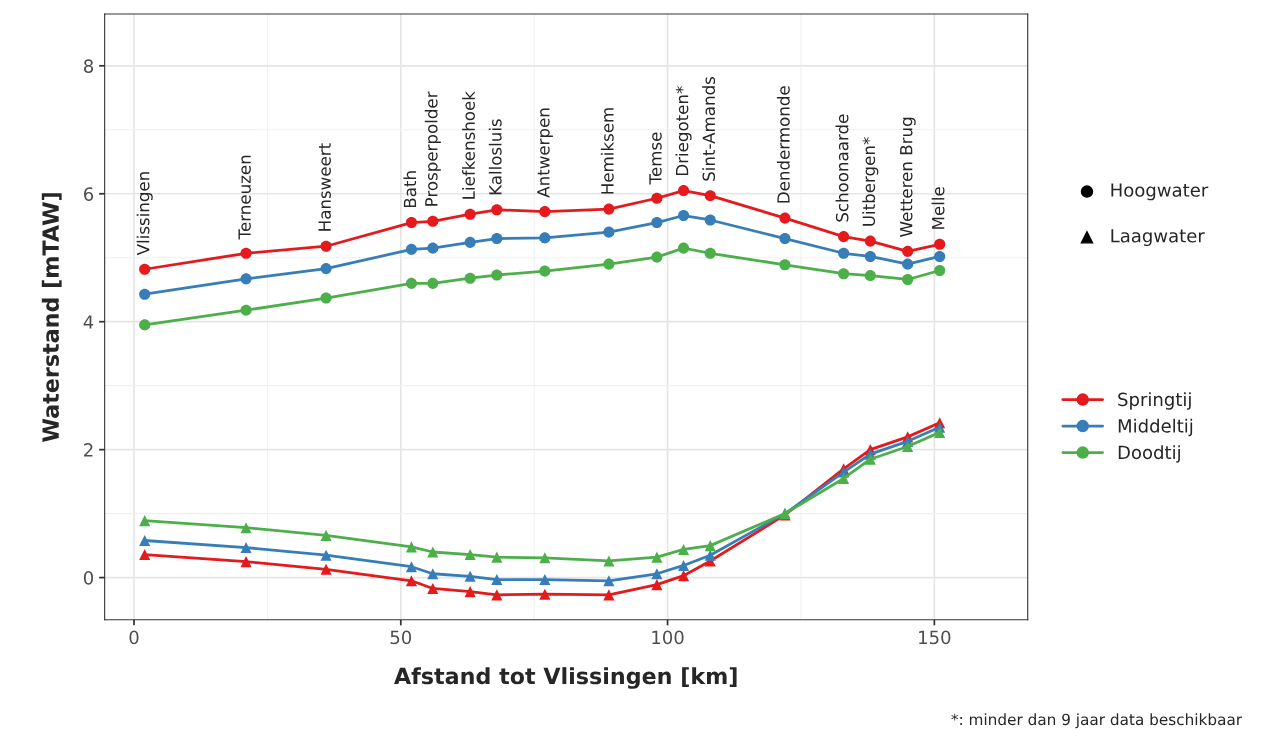 This screenshot has width=1261, height=737. What do you see at coordinates (1160, 192) in the screenshot?
I see `text: Hoogwater` at bounding box center [1160, 192].